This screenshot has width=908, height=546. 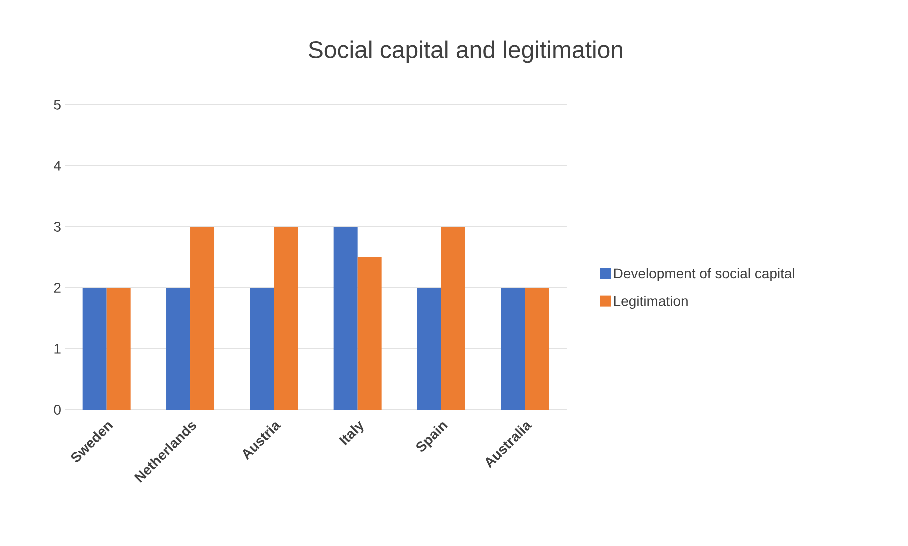 I want to click on y-tick-label: 3, so click(x=57, y=227).